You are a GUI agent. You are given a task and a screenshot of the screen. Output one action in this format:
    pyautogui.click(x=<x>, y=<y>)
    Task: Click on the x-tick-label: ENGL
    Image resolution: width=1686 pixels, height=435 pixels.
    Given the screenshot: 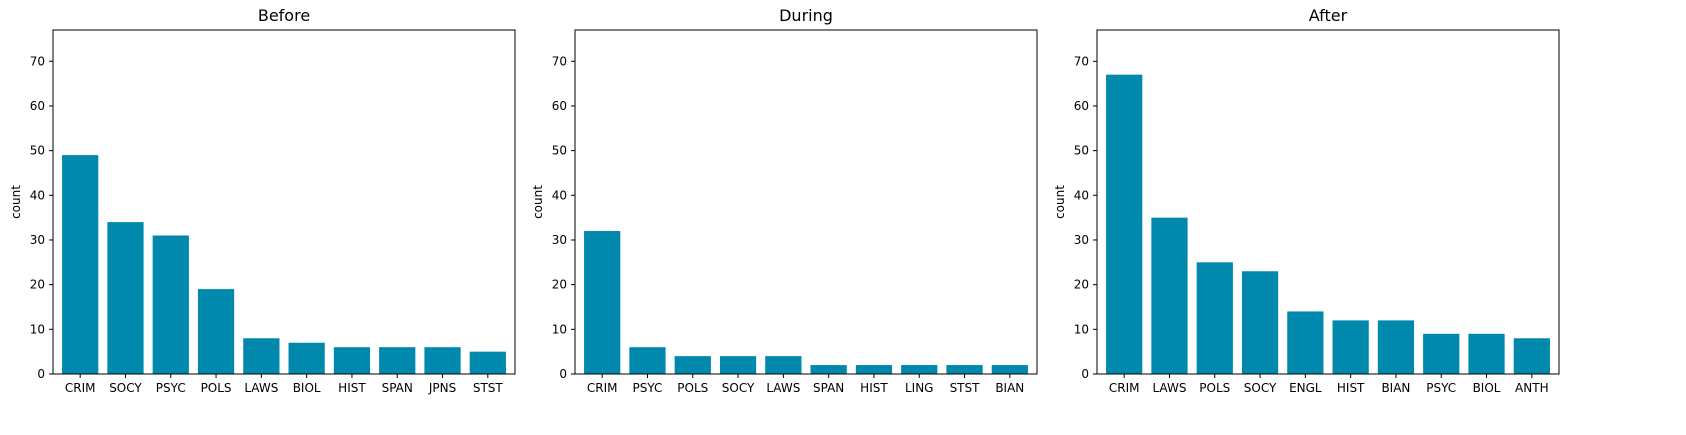 What is the action you would take?
    pyautogui.click(x=1305, y=388)
    